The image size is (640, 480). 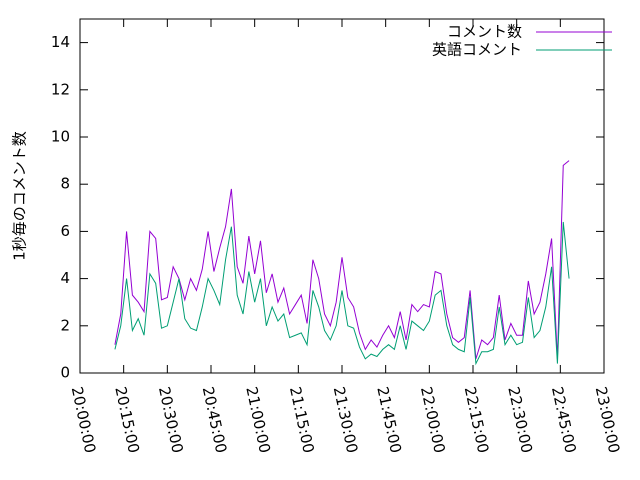 I want to click on y-tick-label: 4, so click(x=65, y=278).